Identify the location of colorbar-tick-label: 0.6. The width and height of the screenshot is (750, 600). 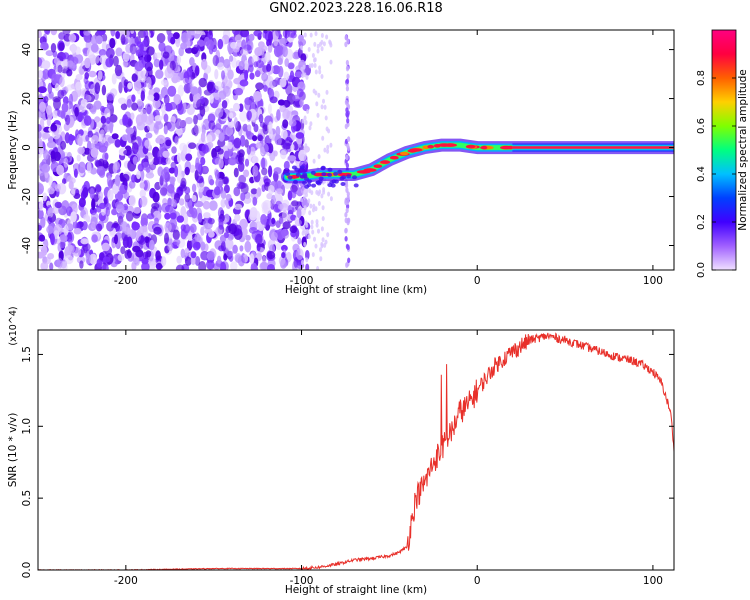
(701, 126).